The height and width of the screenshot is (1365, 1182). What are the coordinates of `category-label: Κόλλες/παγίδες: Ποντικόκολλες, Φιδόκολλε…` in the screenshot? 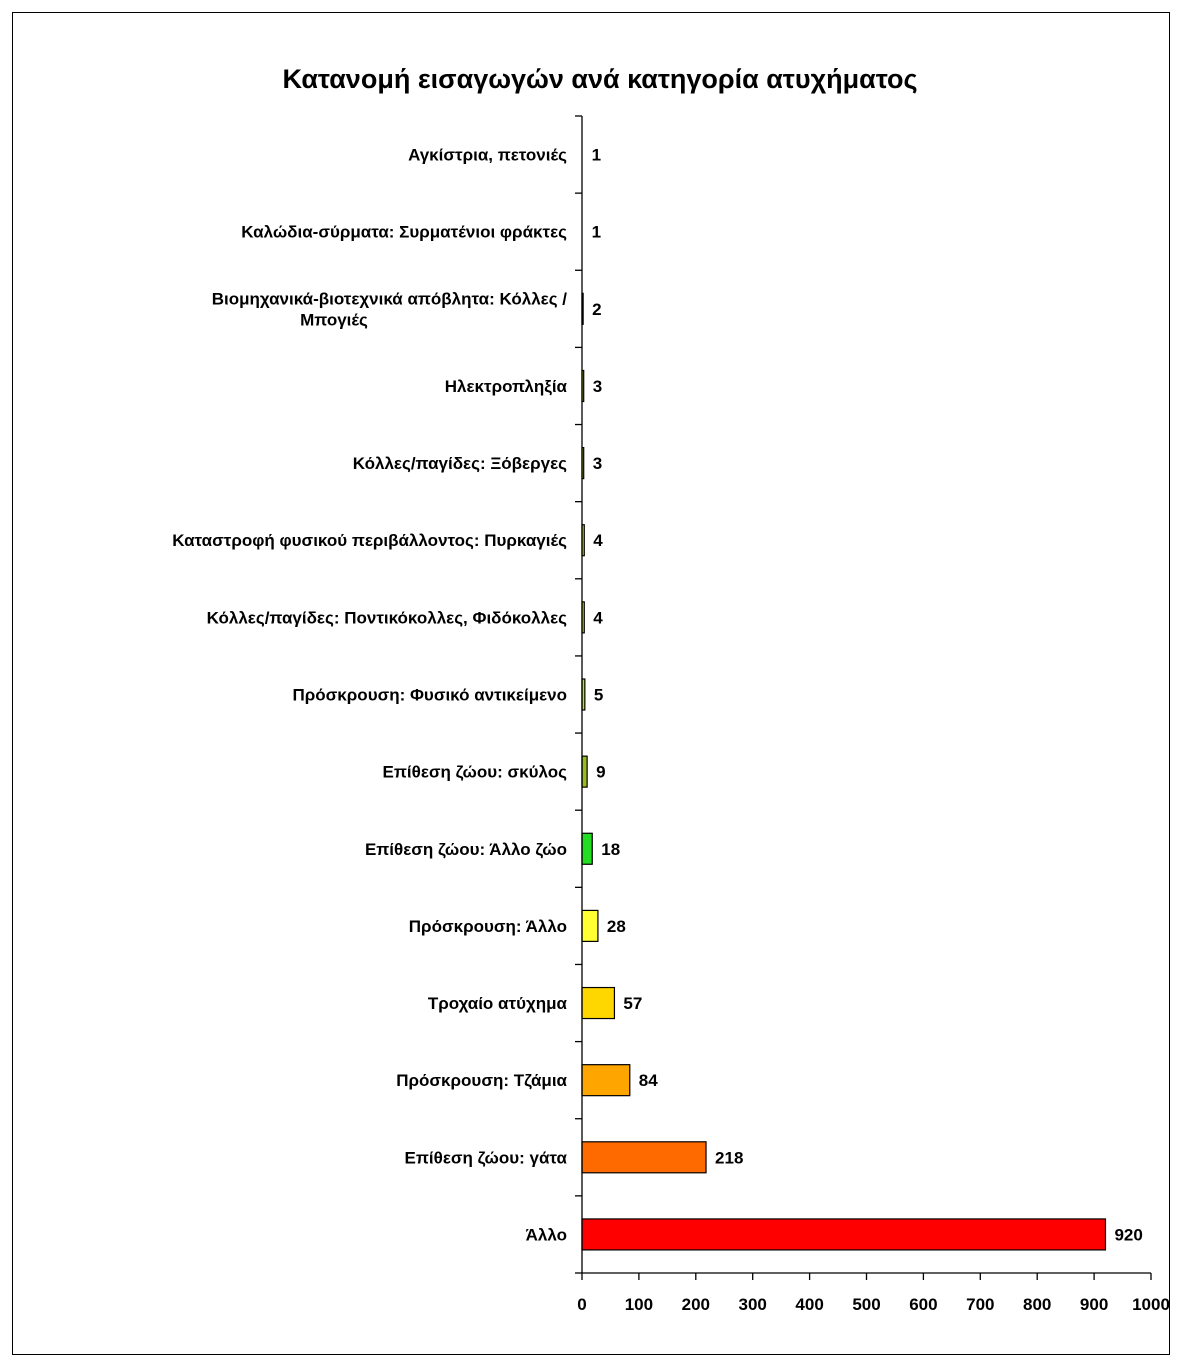 It's located at (387, 617).